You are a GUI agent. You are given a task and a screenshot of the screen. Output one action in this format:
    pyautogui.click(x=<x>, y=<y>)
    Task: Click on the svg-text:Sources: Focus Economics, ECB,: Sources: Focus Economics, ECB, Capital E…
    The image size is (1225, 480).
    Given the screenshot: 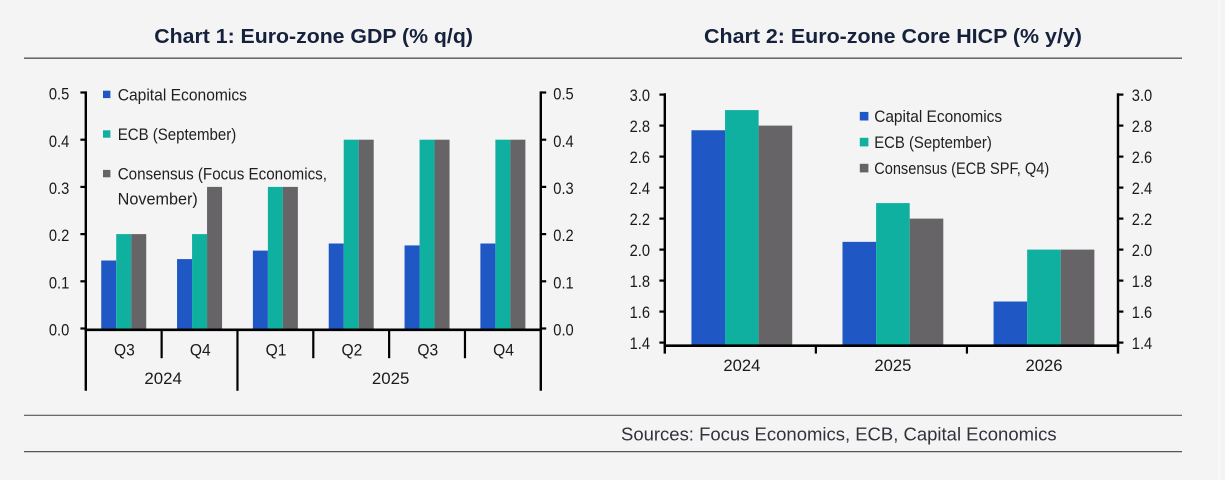 What is the action you would take?
    pyautogui.click(x=839, y=434)
    